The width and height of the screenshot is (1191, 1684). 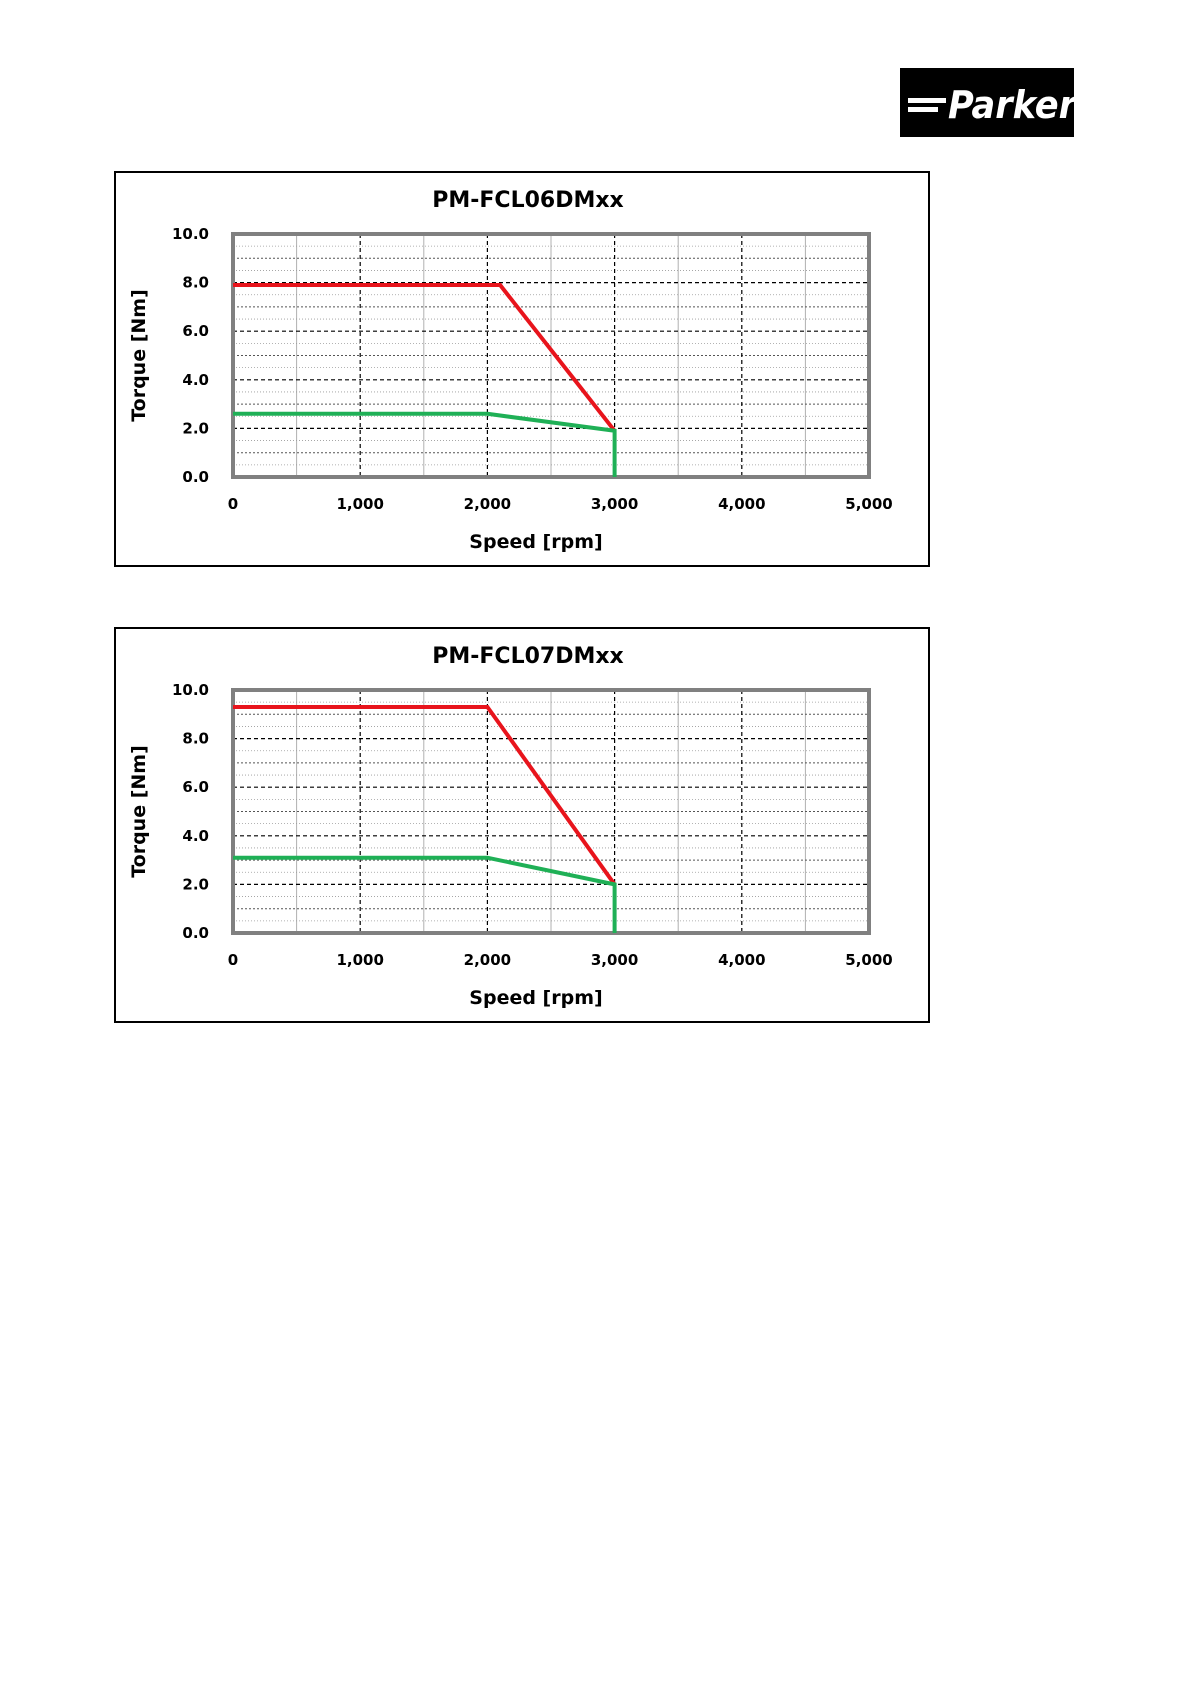 I want to click on parker-logo: Parker, so click(x=987, y=102).